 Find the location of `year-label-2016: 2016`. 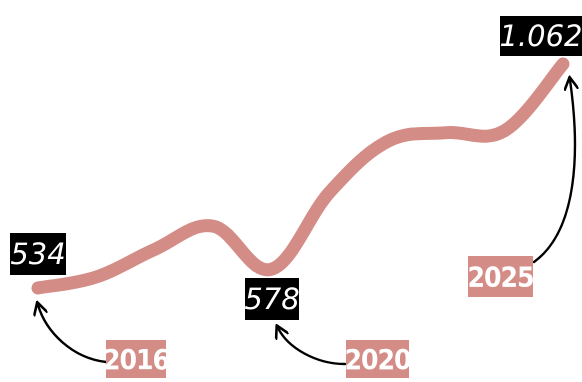

year-label-2016: 2016 is located at coordinates (137, 359).